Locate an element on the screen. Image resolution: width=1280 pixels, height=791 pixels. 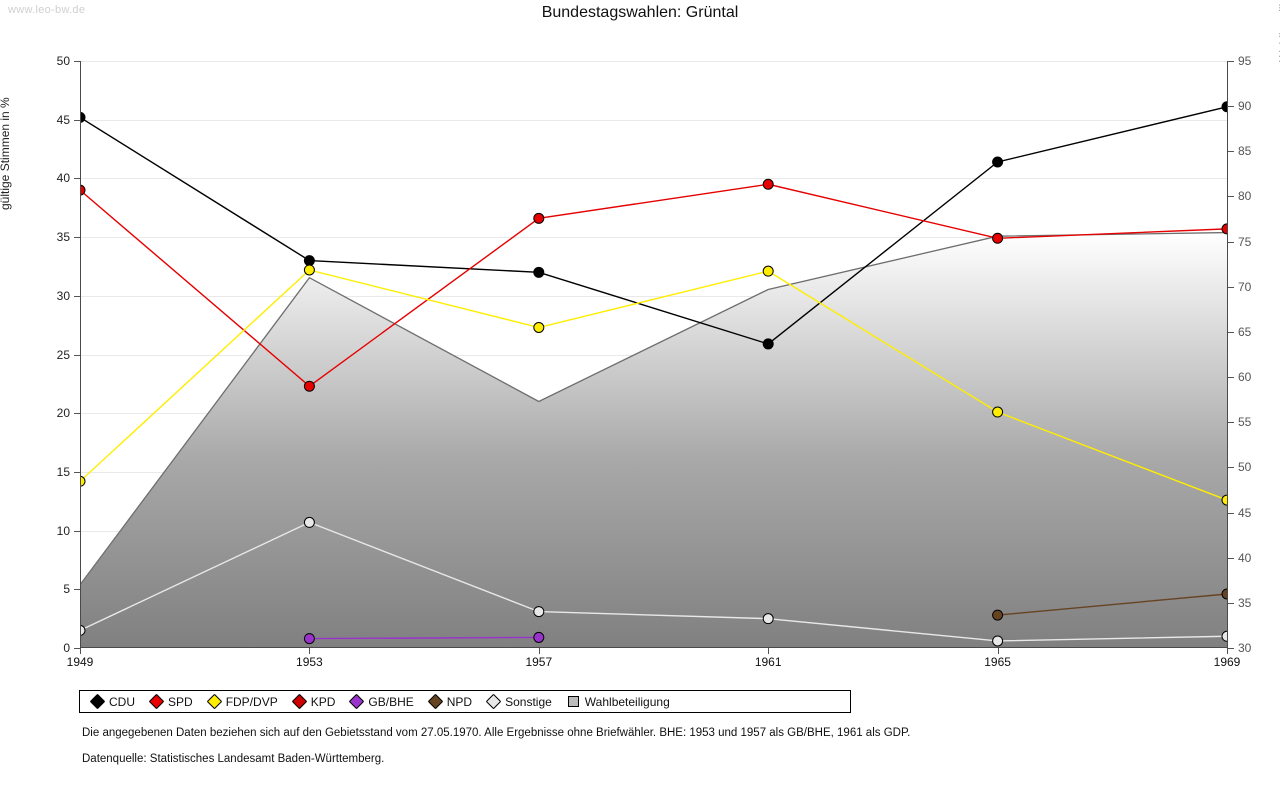
legend-label: Sonstige is located at coordinates (528, 701).